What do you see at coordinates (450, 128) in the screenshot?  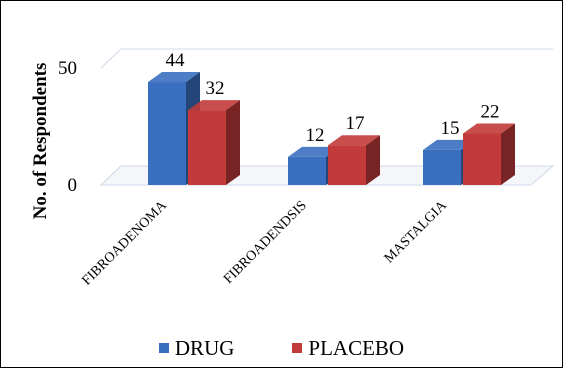 I see `data-label-drug-2: 15` at bounding box center [450, 128].